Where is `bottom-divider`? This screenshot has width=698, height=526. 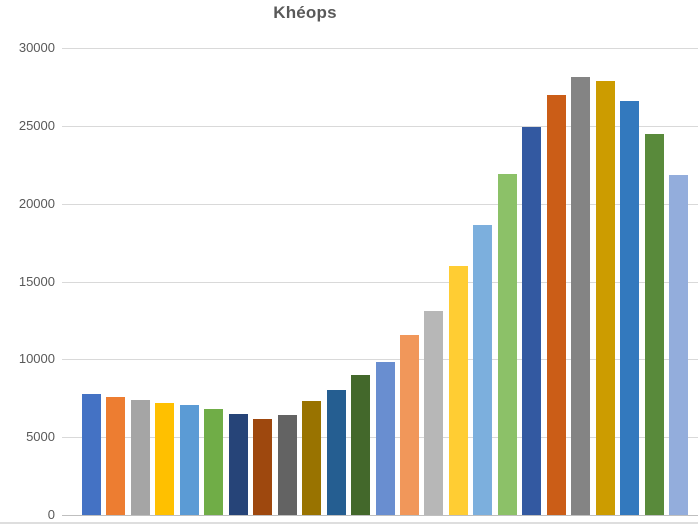 bottom-divider is located at coordinates (349, 523).